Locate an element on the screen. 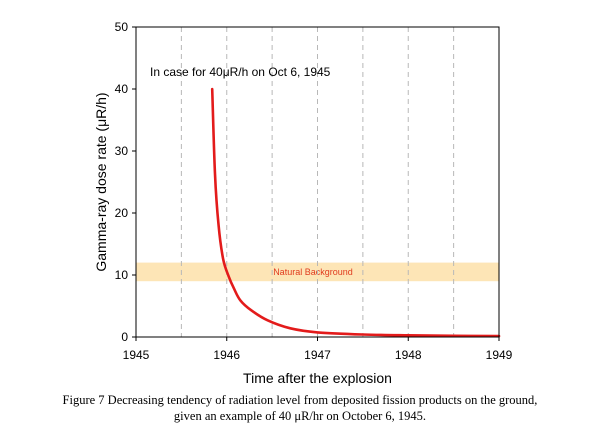 This screenshot has height=438, width=600. x-axis-ticks: 1945 1946 1947 1948 1949 is located at coordinates (318, 349).